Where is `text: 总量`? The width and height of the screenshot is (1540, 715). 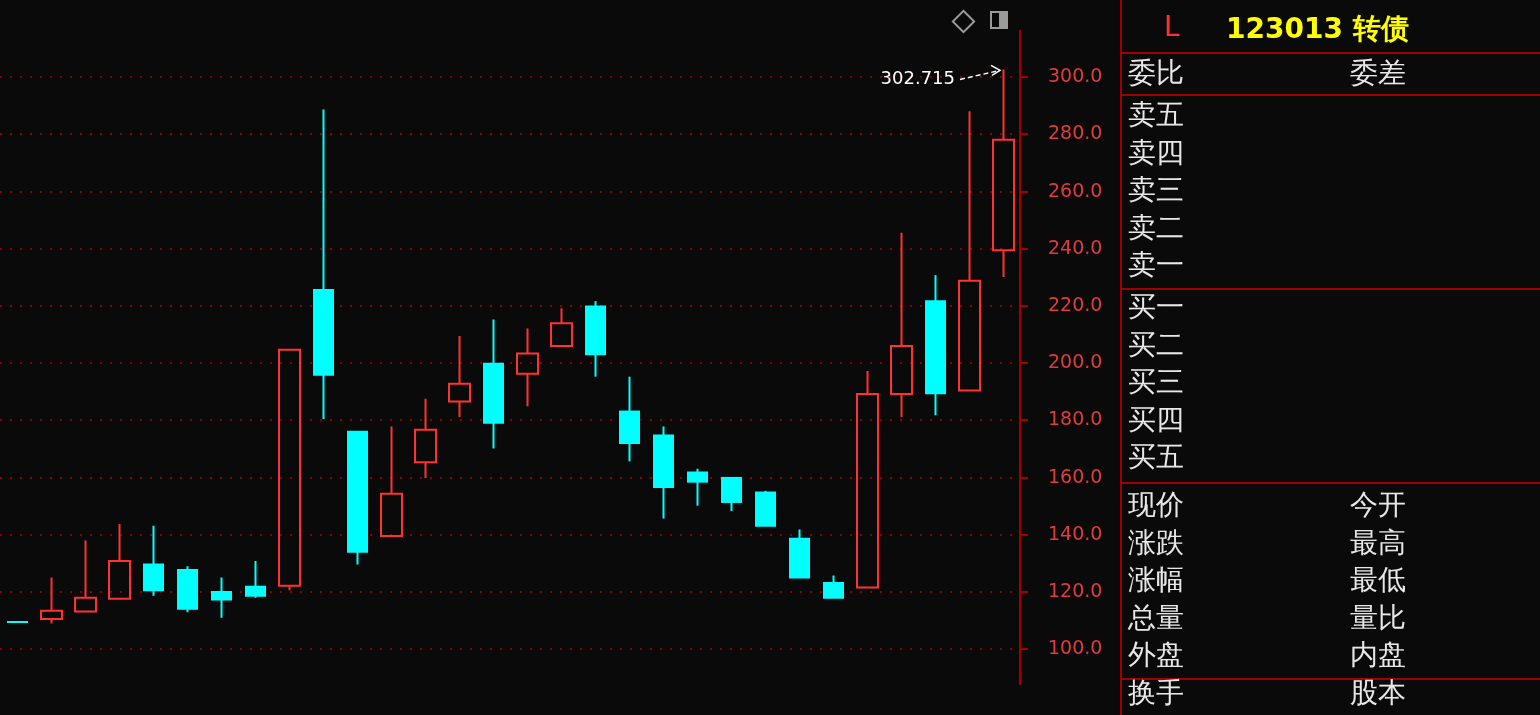
text: 总量 is located at coordinates (1156, 617).